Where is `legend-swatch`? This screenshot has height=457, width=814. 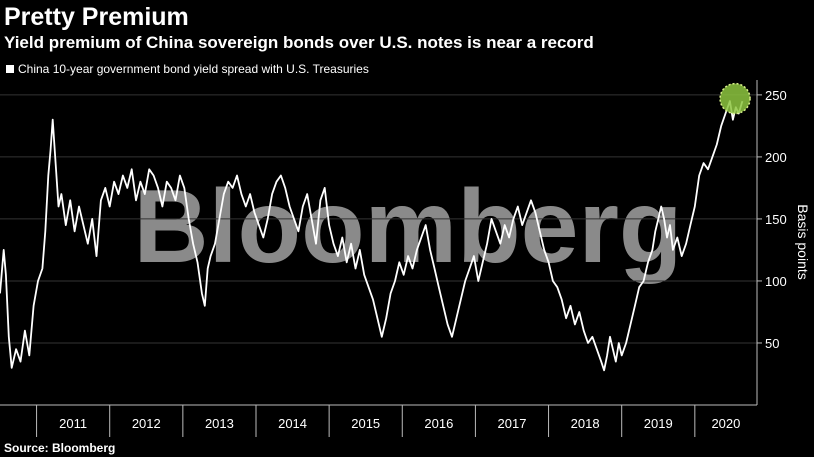 legend-swatch is located at coordinates (10, 69).